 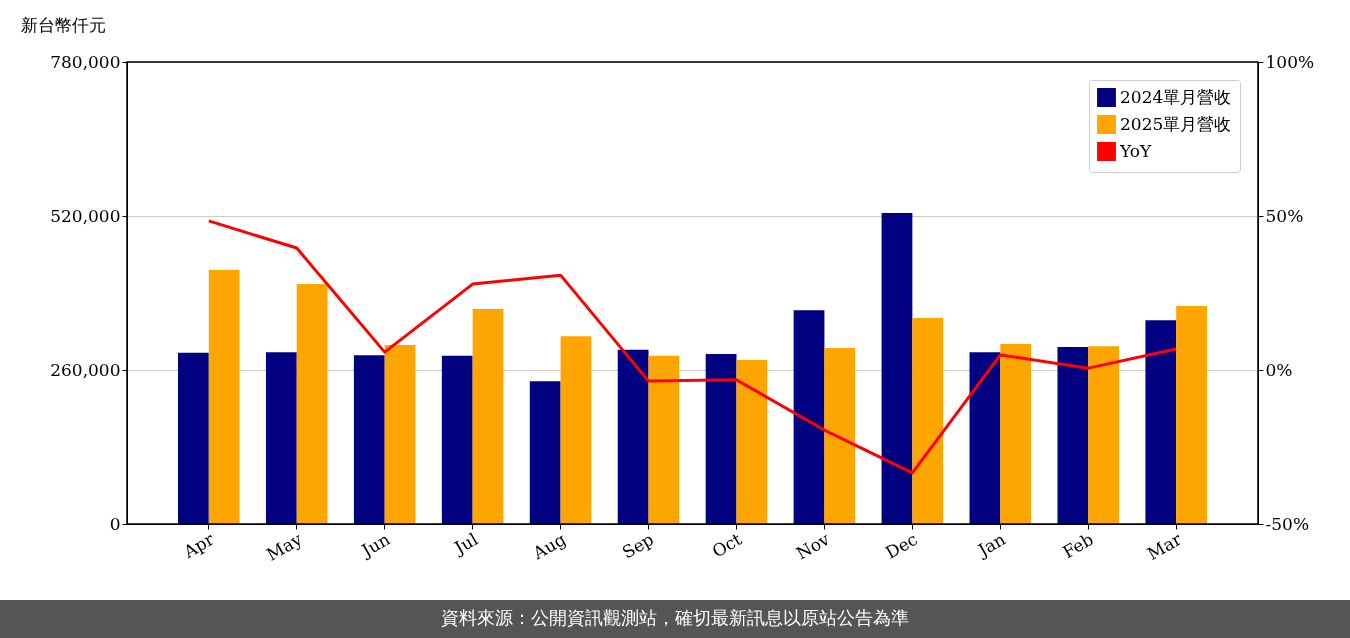 I want to click on x-tick-label: May, so click(x=284, y=546).